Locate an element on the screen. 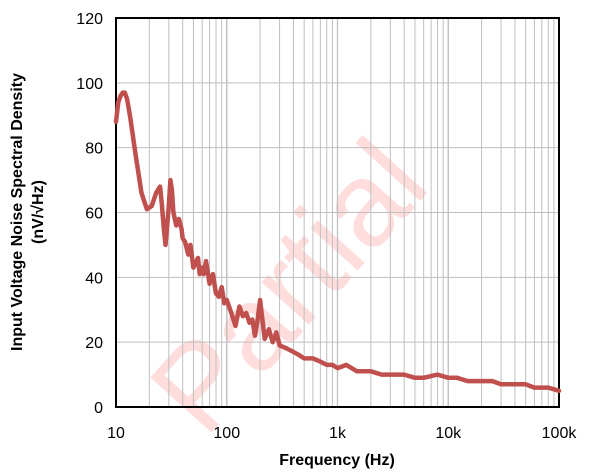  x-tick-label: 10 is located at coordinates (116, 433).